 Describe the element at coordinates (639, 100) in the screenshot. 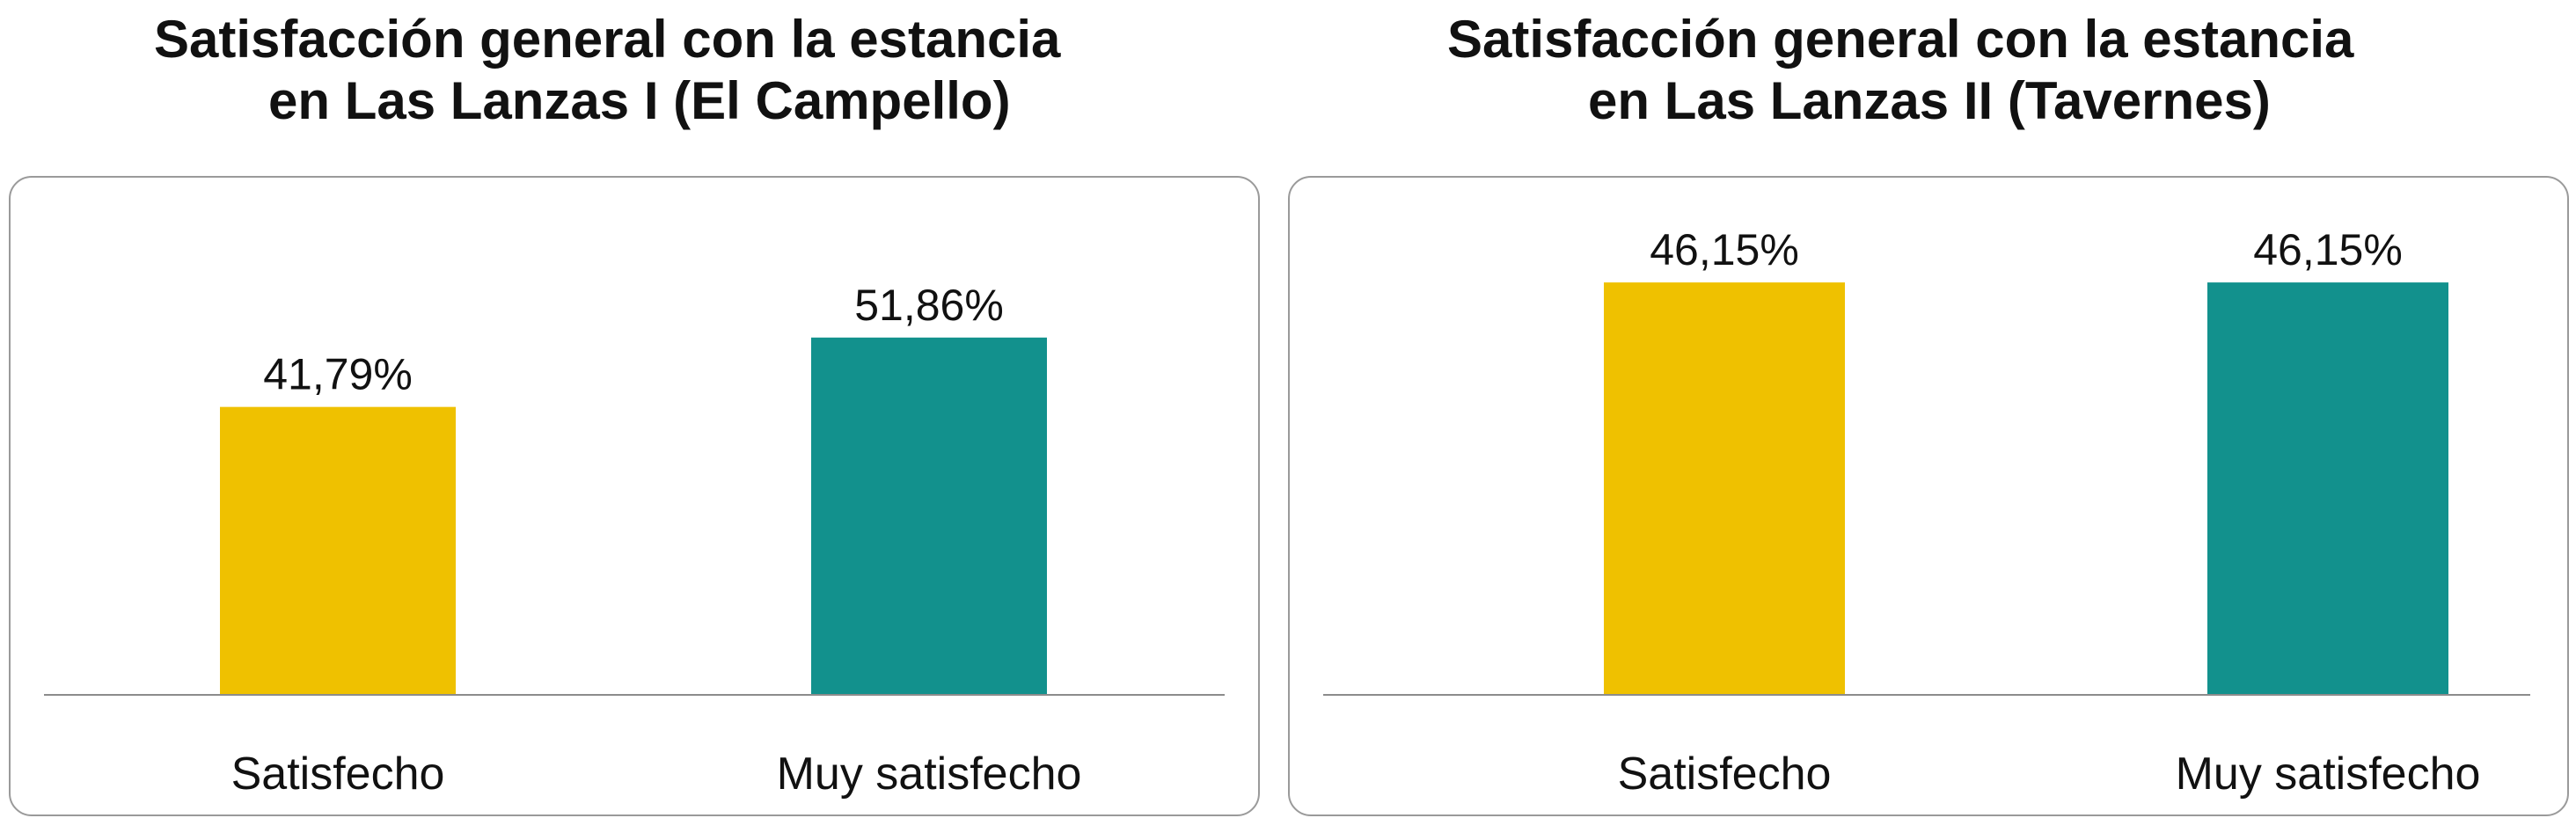

I see `chart-title-line-2: en Las Lanzas I (El Campello)` at that location.